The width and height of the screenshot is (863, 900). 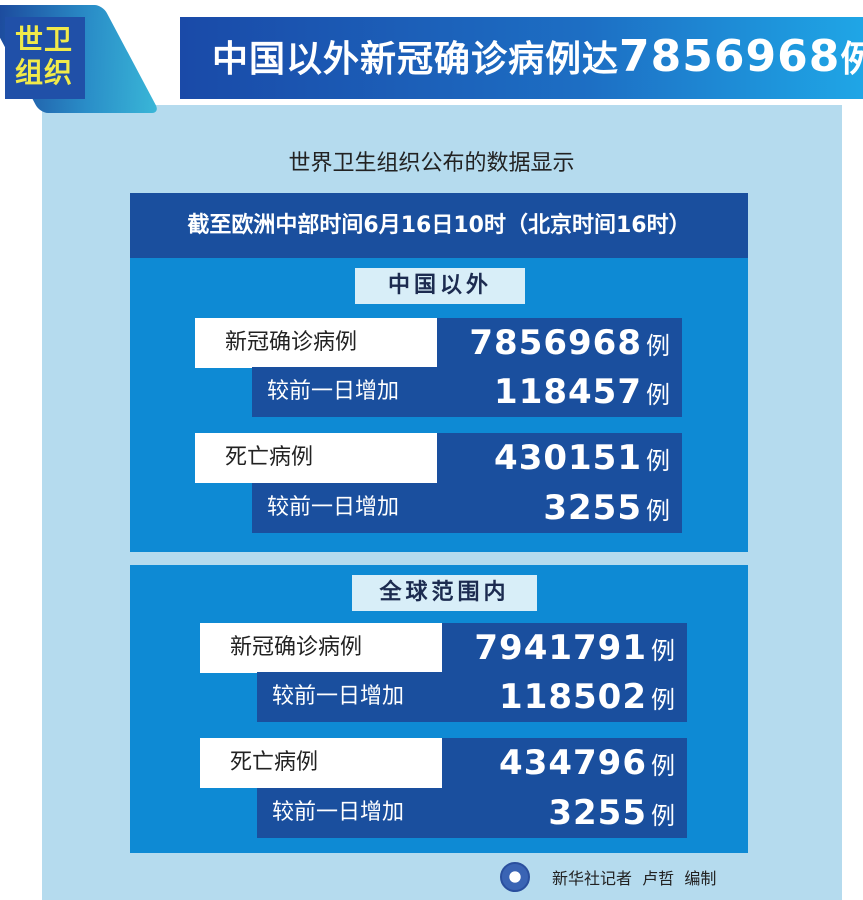 I want to click on stat-value-box: 7856968 例, so click(x=559, y=343).